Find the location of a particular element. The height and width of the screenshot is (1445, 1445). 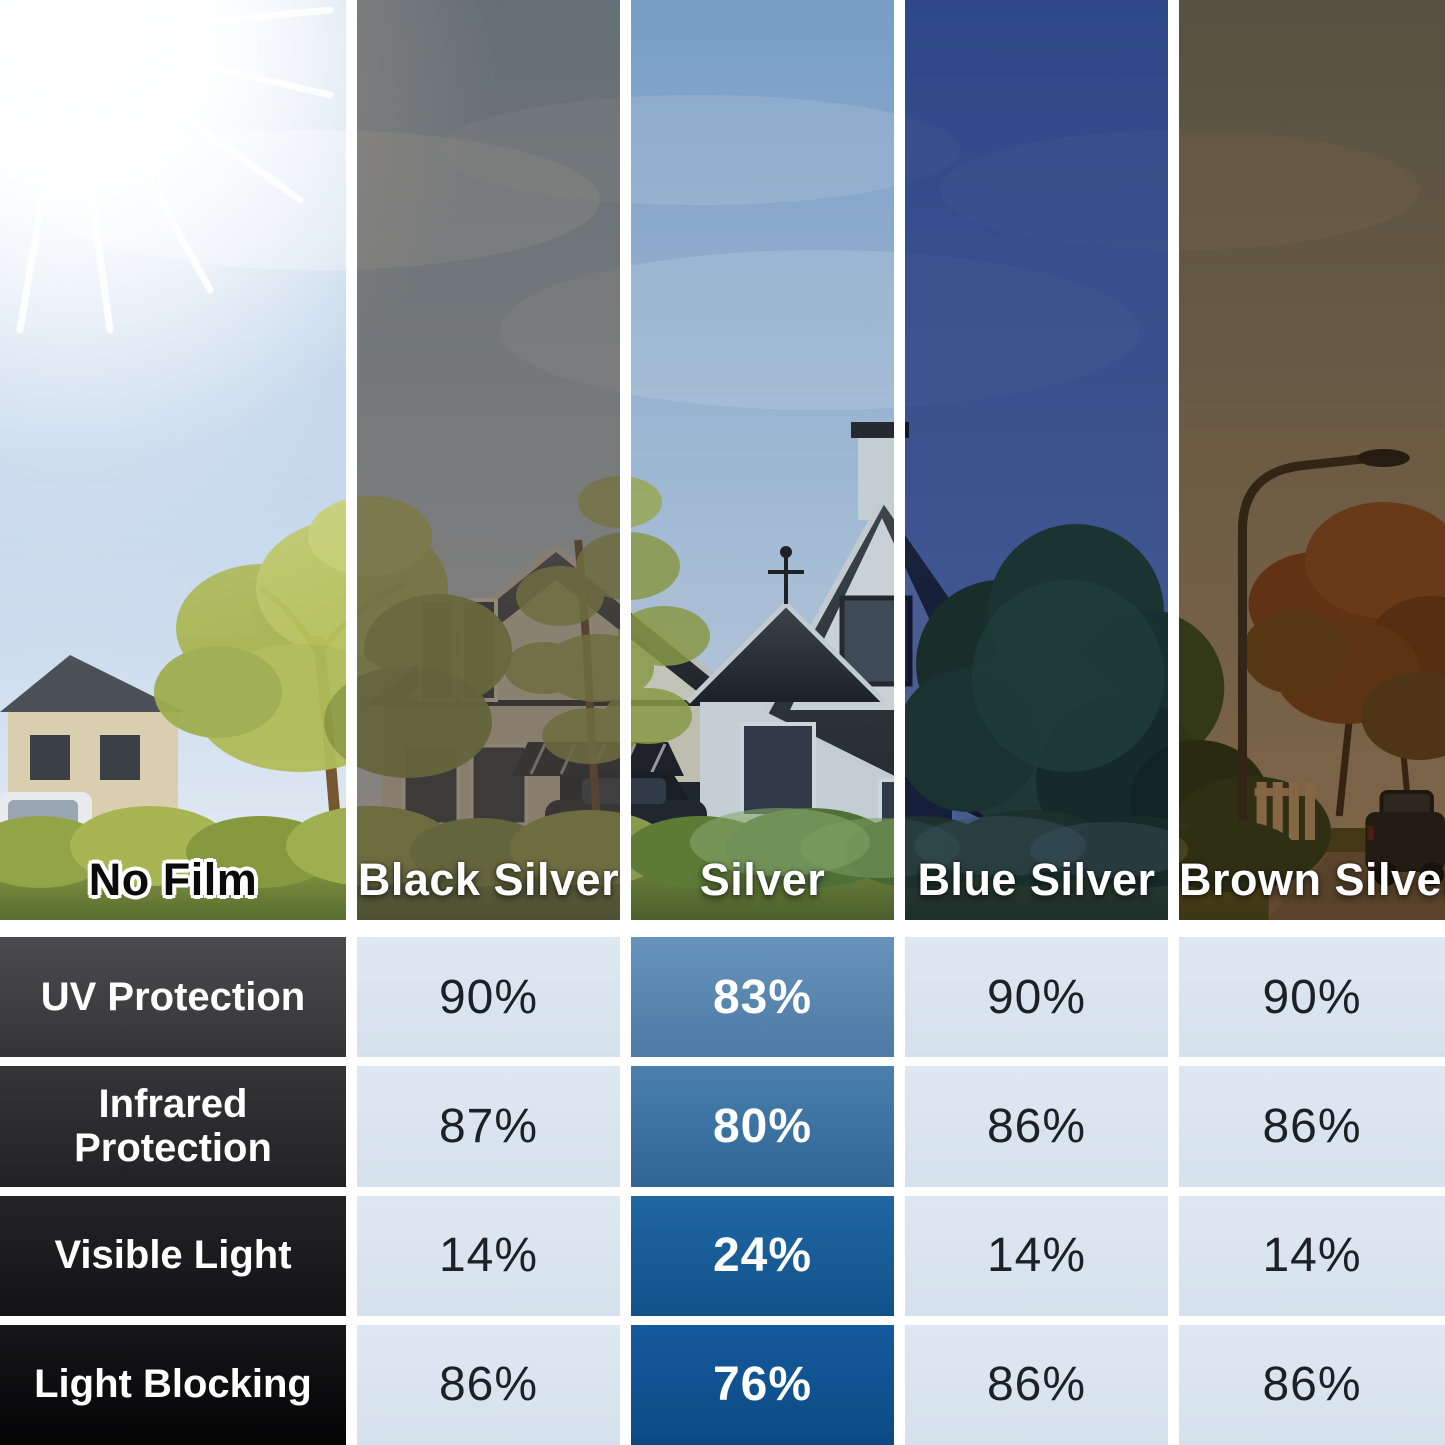

film-strip-brown-silver: Brown Silver is located at coordinates (1312, 460).